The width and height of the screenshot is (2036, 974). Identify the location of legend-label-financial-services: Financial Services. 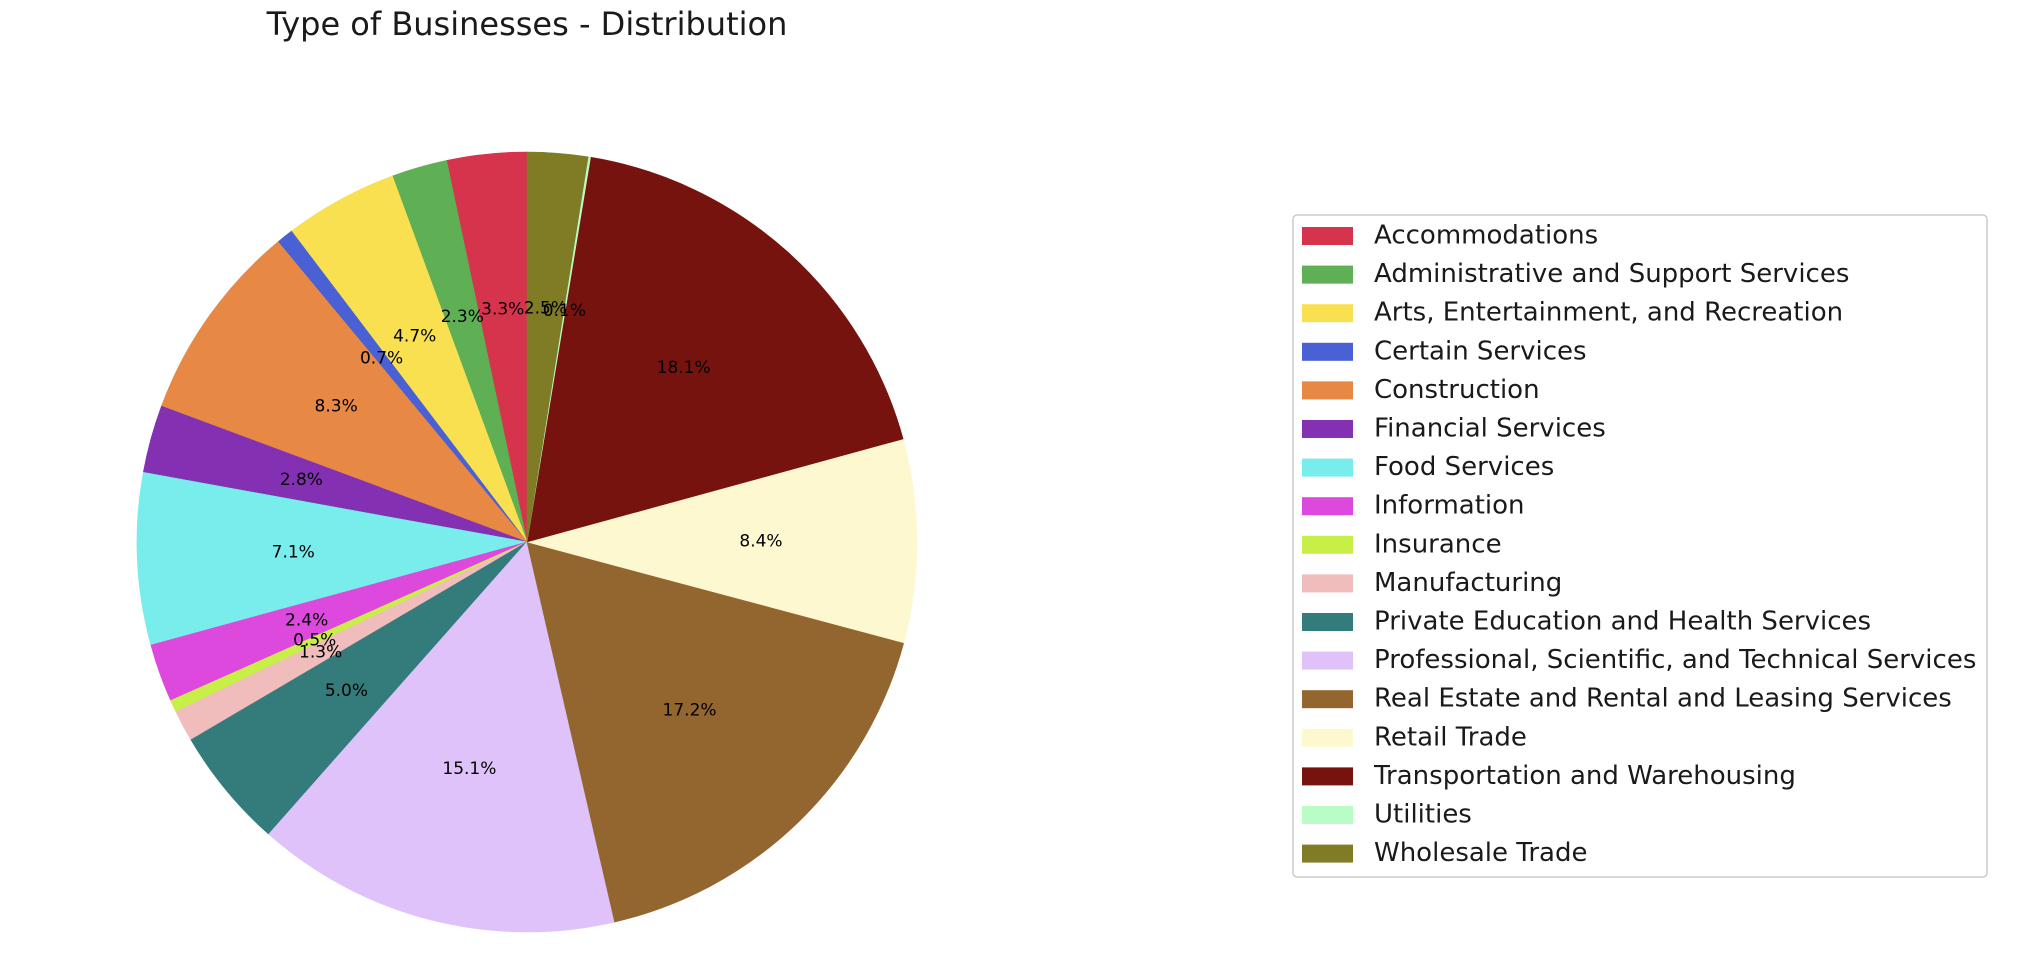
(1490, 429).